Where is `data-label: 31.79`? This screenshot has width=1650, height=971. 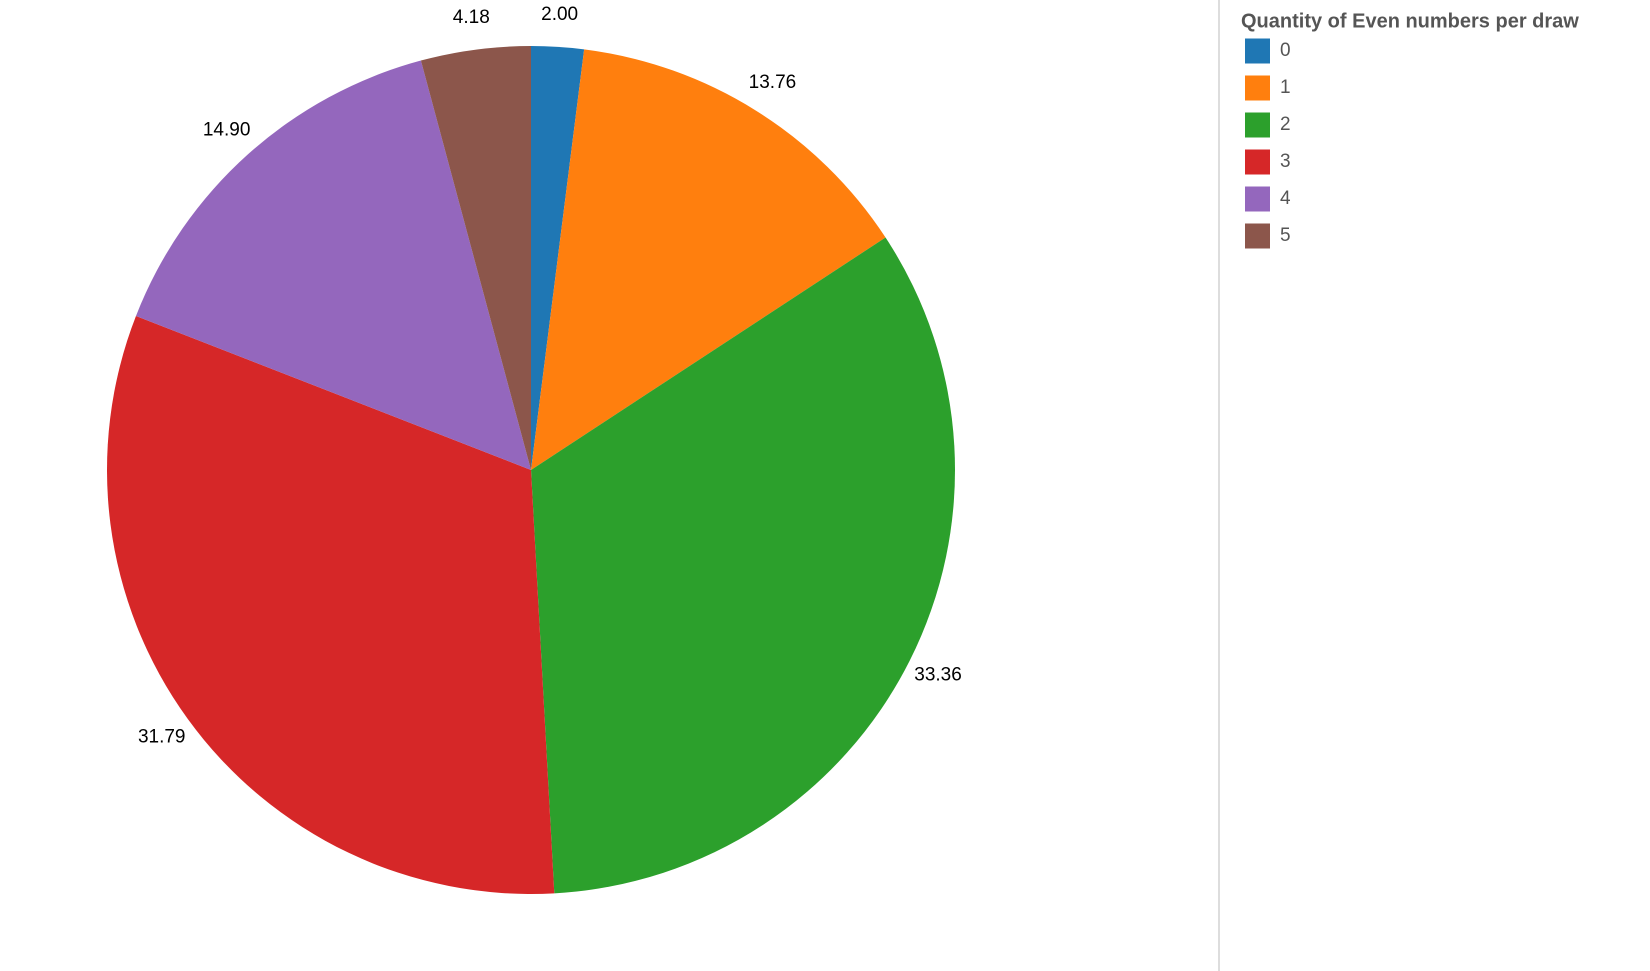
data-label: 31.79 is located at coordinates (162, 737).